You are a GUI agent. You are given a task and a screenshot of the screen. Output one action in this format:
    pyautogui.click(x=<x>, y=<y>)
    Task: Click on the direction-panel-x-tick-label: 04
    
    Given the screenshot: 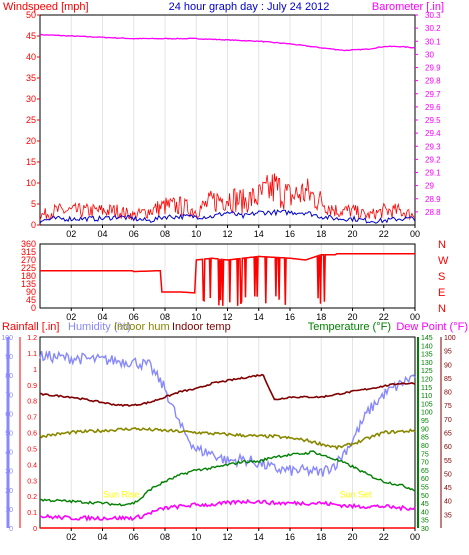 What is the action you would take?
    pyautogui.click(x=102, y=317)
    